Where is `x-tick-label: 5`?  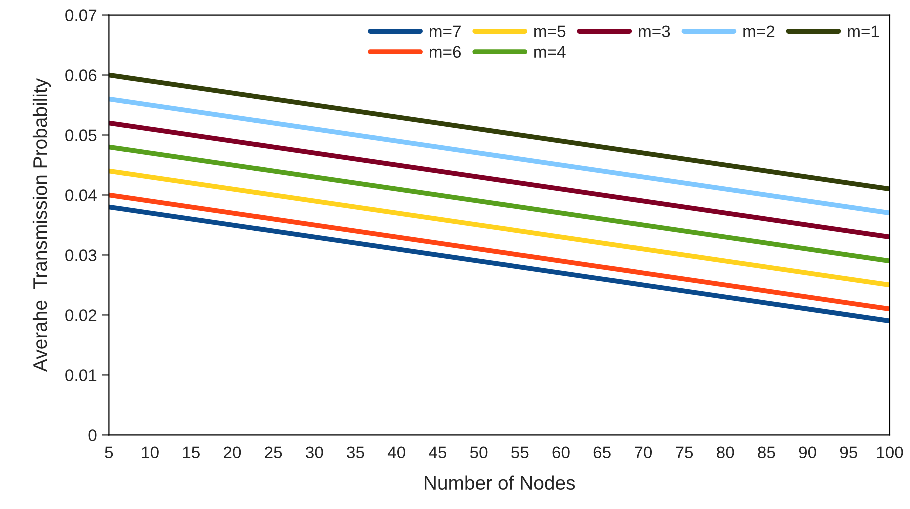 x-tick-label: 5 is located at coordinates (109, 452).